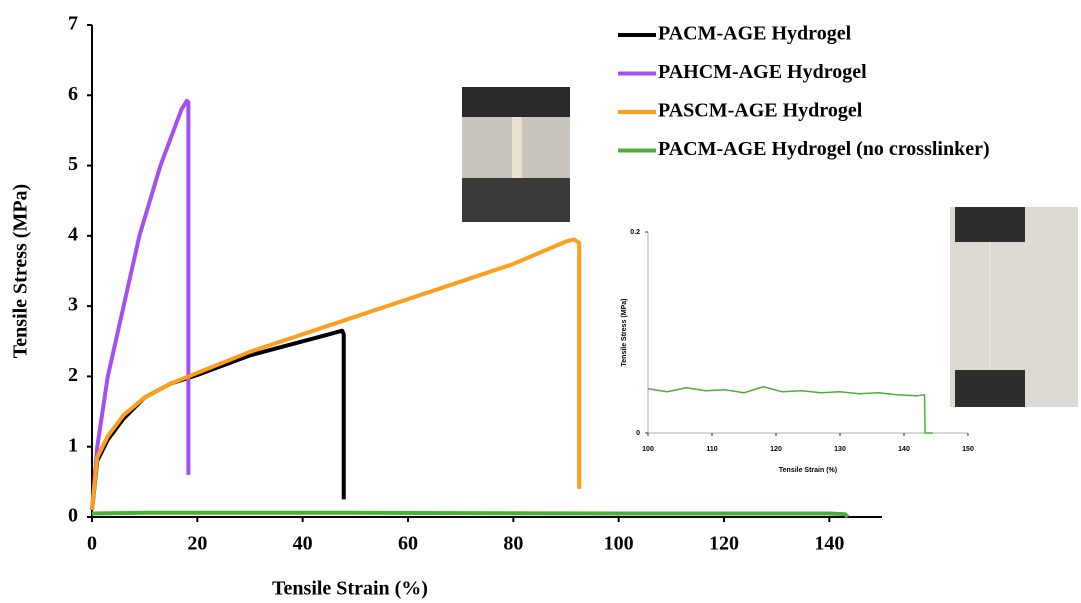  I want to click on y-tick-label: 0.2, so click(635, 232).